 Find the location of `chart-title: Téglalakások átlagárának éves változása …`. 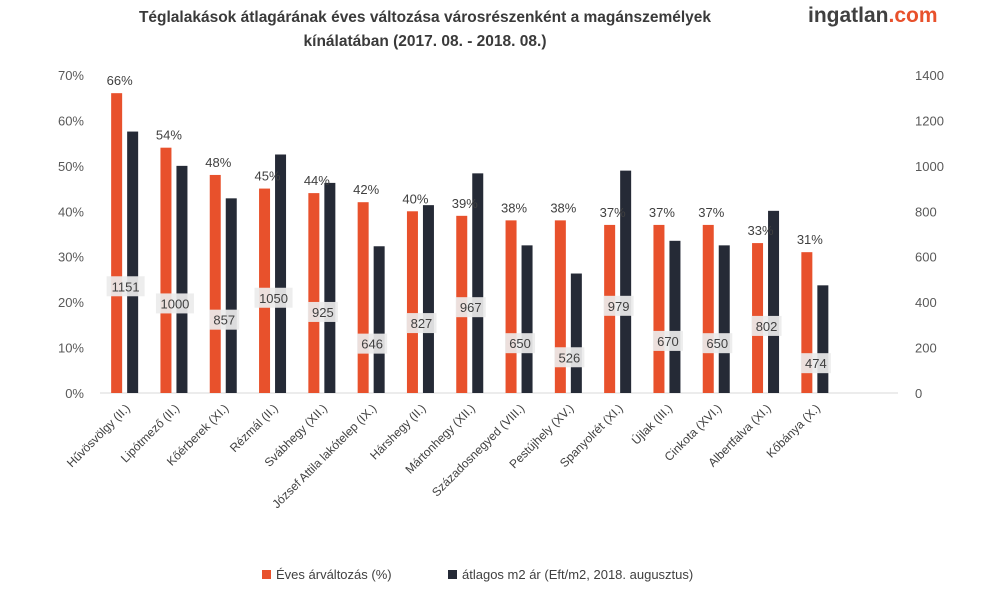

chart-title: Téglalakások átlagárának éves változása … is located at coordinates (425, 30).